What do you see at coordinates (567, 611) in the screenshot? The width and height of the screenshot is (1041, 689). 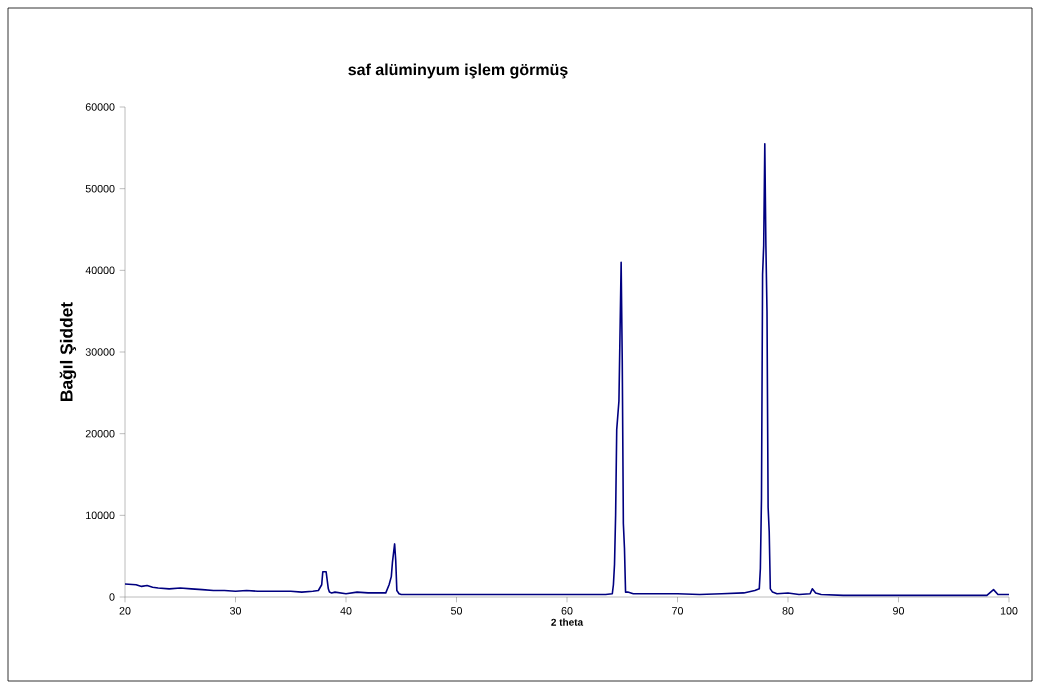 I see `x-tick-label: 60` at bounding box center [567, 611].